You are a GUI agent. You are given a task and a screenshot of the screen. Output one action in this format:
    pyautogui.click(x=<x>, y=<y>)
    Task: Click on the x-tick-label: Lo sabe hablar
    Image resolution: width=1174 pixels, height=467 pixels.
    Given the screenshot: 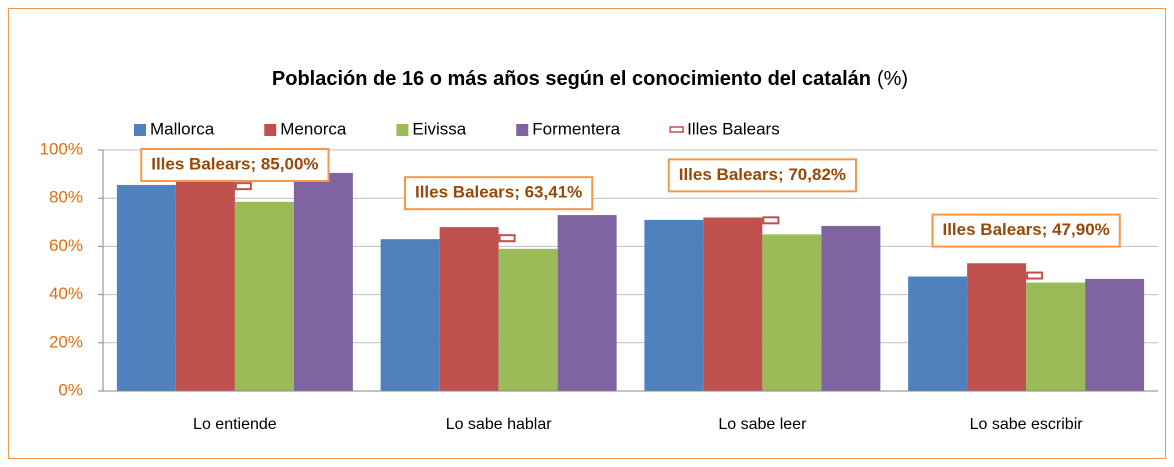 What is the action you would take?
    pyautogui.click(x=499, y=424)
    